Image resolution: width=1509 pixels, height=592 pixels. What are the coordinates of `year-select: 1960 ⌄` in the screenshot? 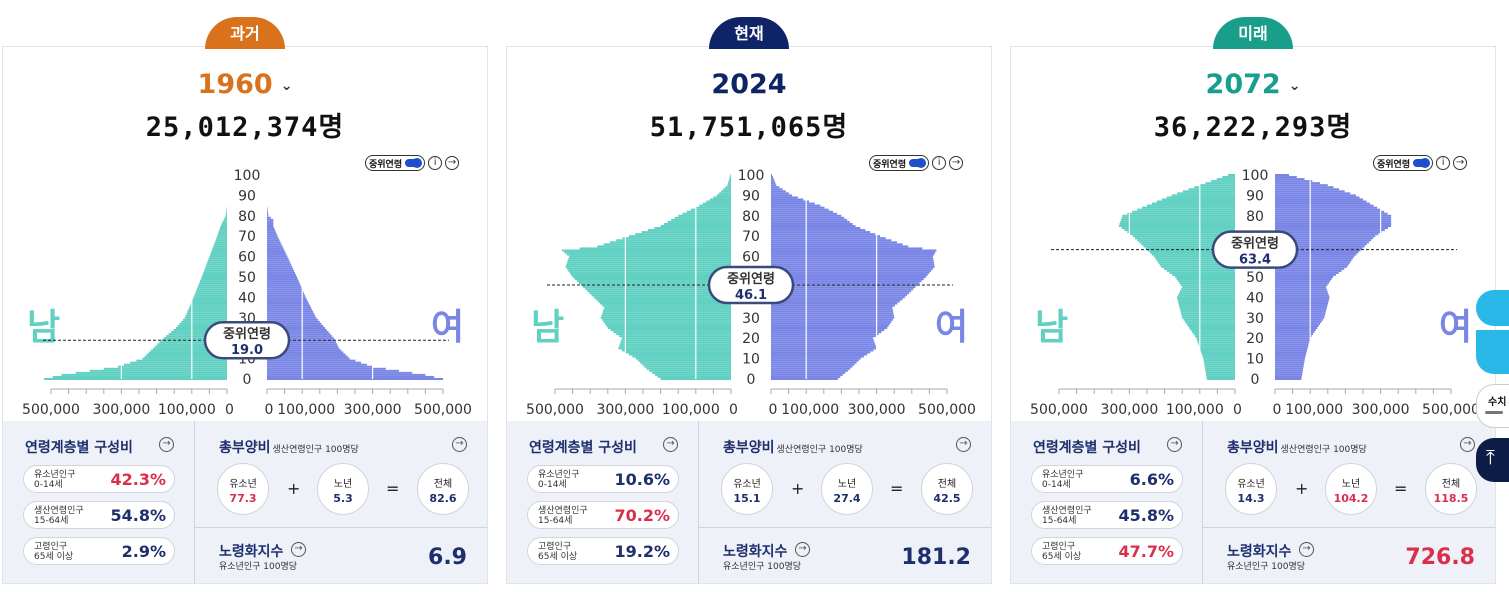 It's located at (245, 84).